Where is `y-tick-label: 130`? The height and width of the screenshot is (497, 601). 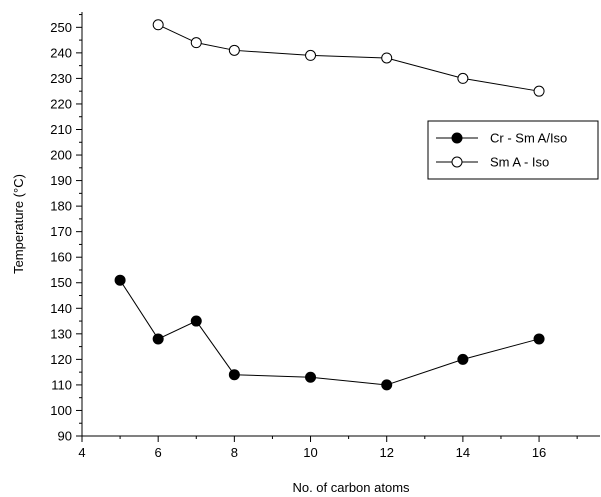 y-tick-label: 130 is located at coordinates (61, 333).